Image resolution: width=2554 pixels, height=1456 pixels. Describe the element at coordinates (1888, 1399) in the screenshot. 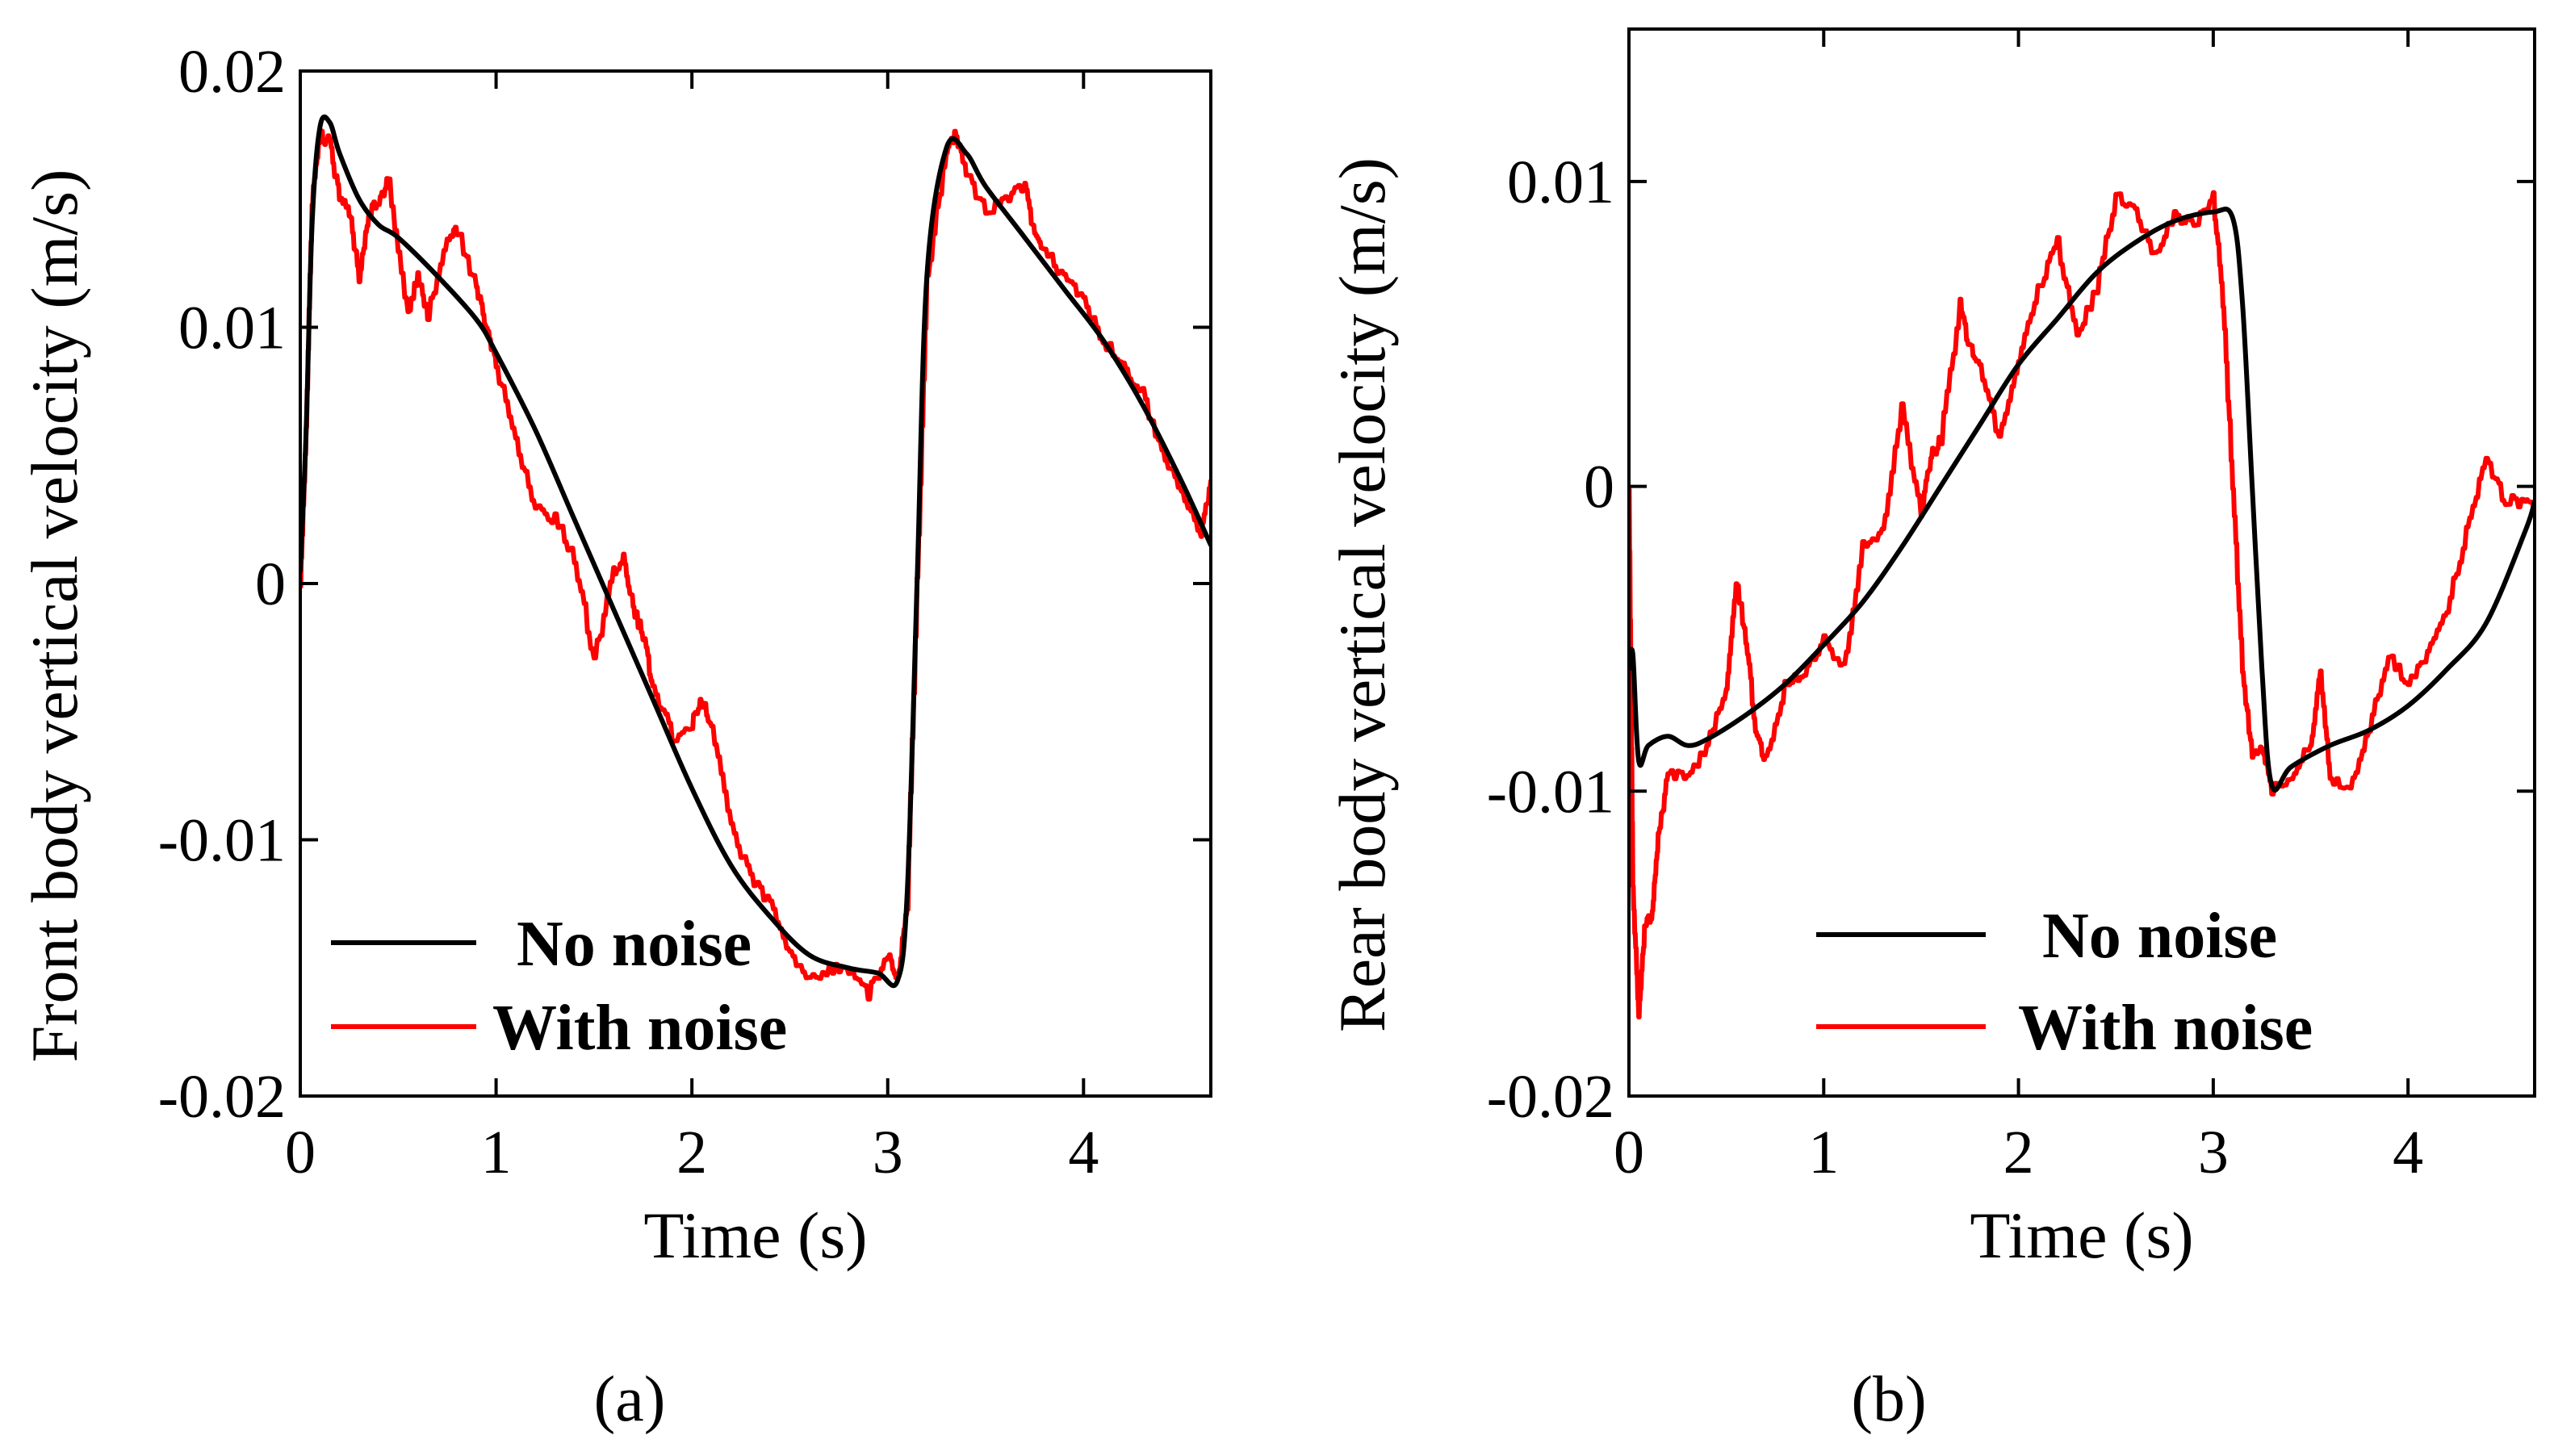

I see `panel-caption: (b)` at that location.